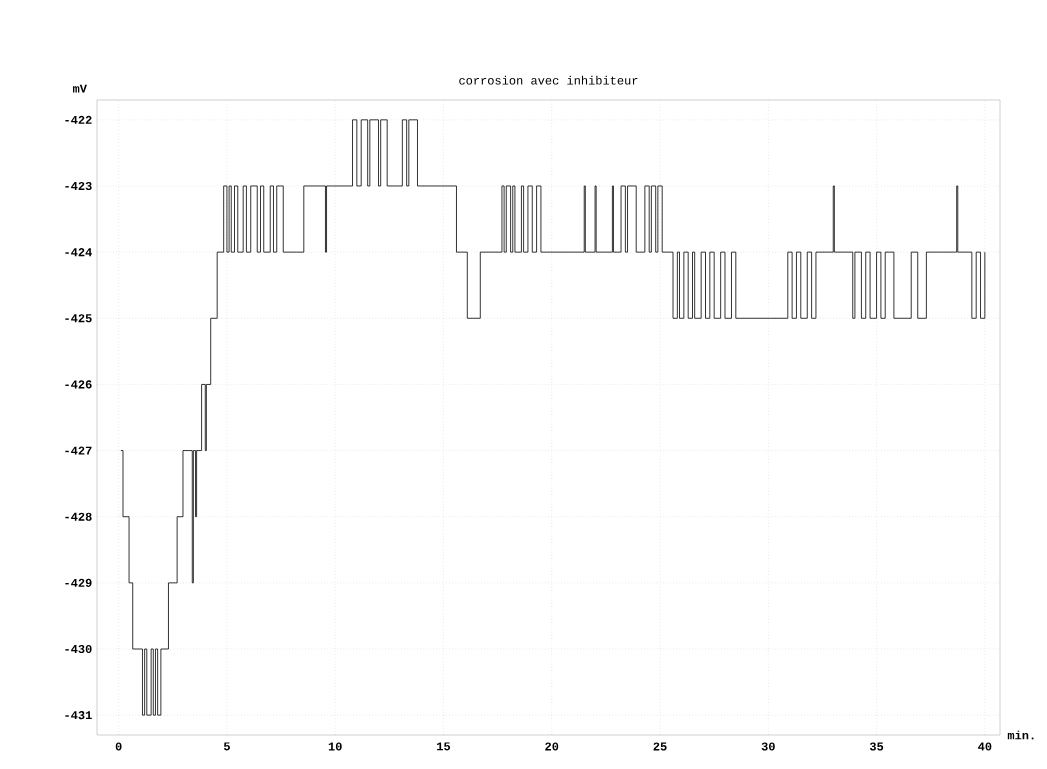  What do you see at coordinates (78, 516) in the screenshot?
I see `y-tick-label: -428` at bounding box center [78, 516].